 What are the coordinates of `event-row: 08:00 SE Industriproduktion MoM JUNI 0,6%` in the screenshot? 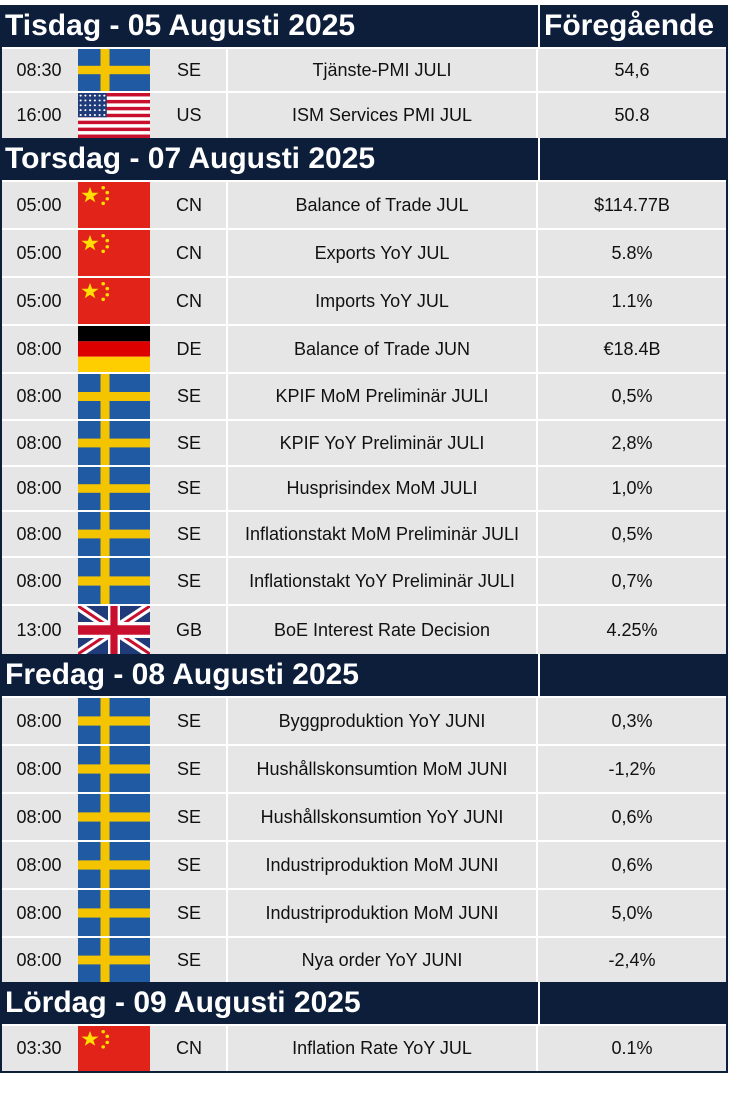 It's located at (364, 864).